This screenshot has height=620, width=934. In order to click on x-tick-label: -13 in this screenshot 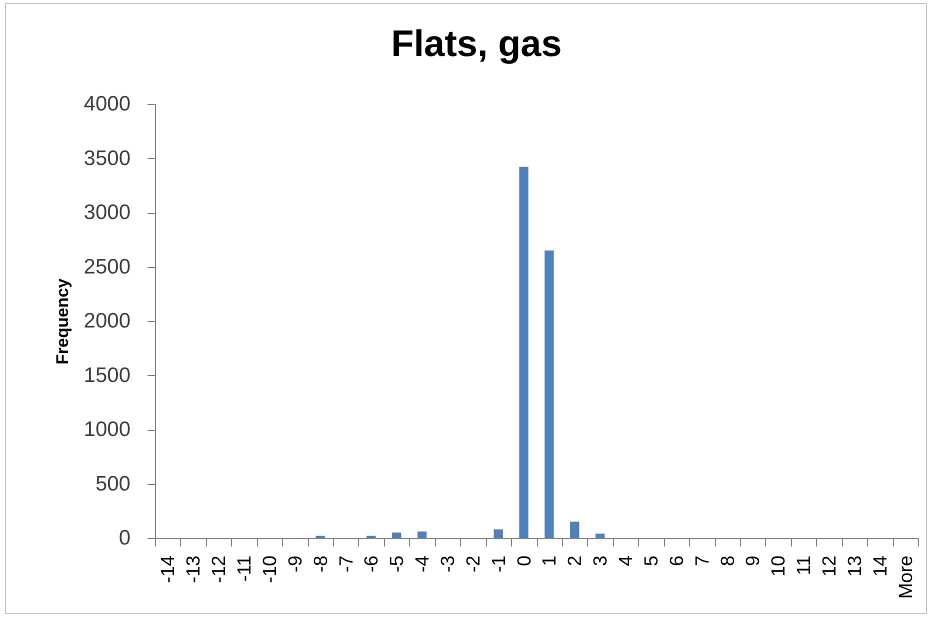, I will do `click(194, 569)`.